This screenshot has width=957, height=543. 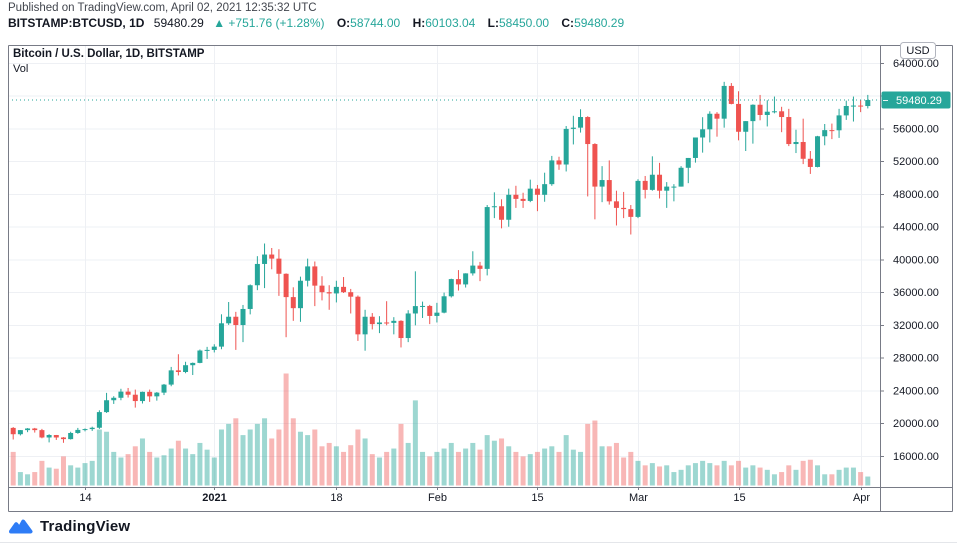 I want to click on svg-text: 18, so click(x=336, y=498).